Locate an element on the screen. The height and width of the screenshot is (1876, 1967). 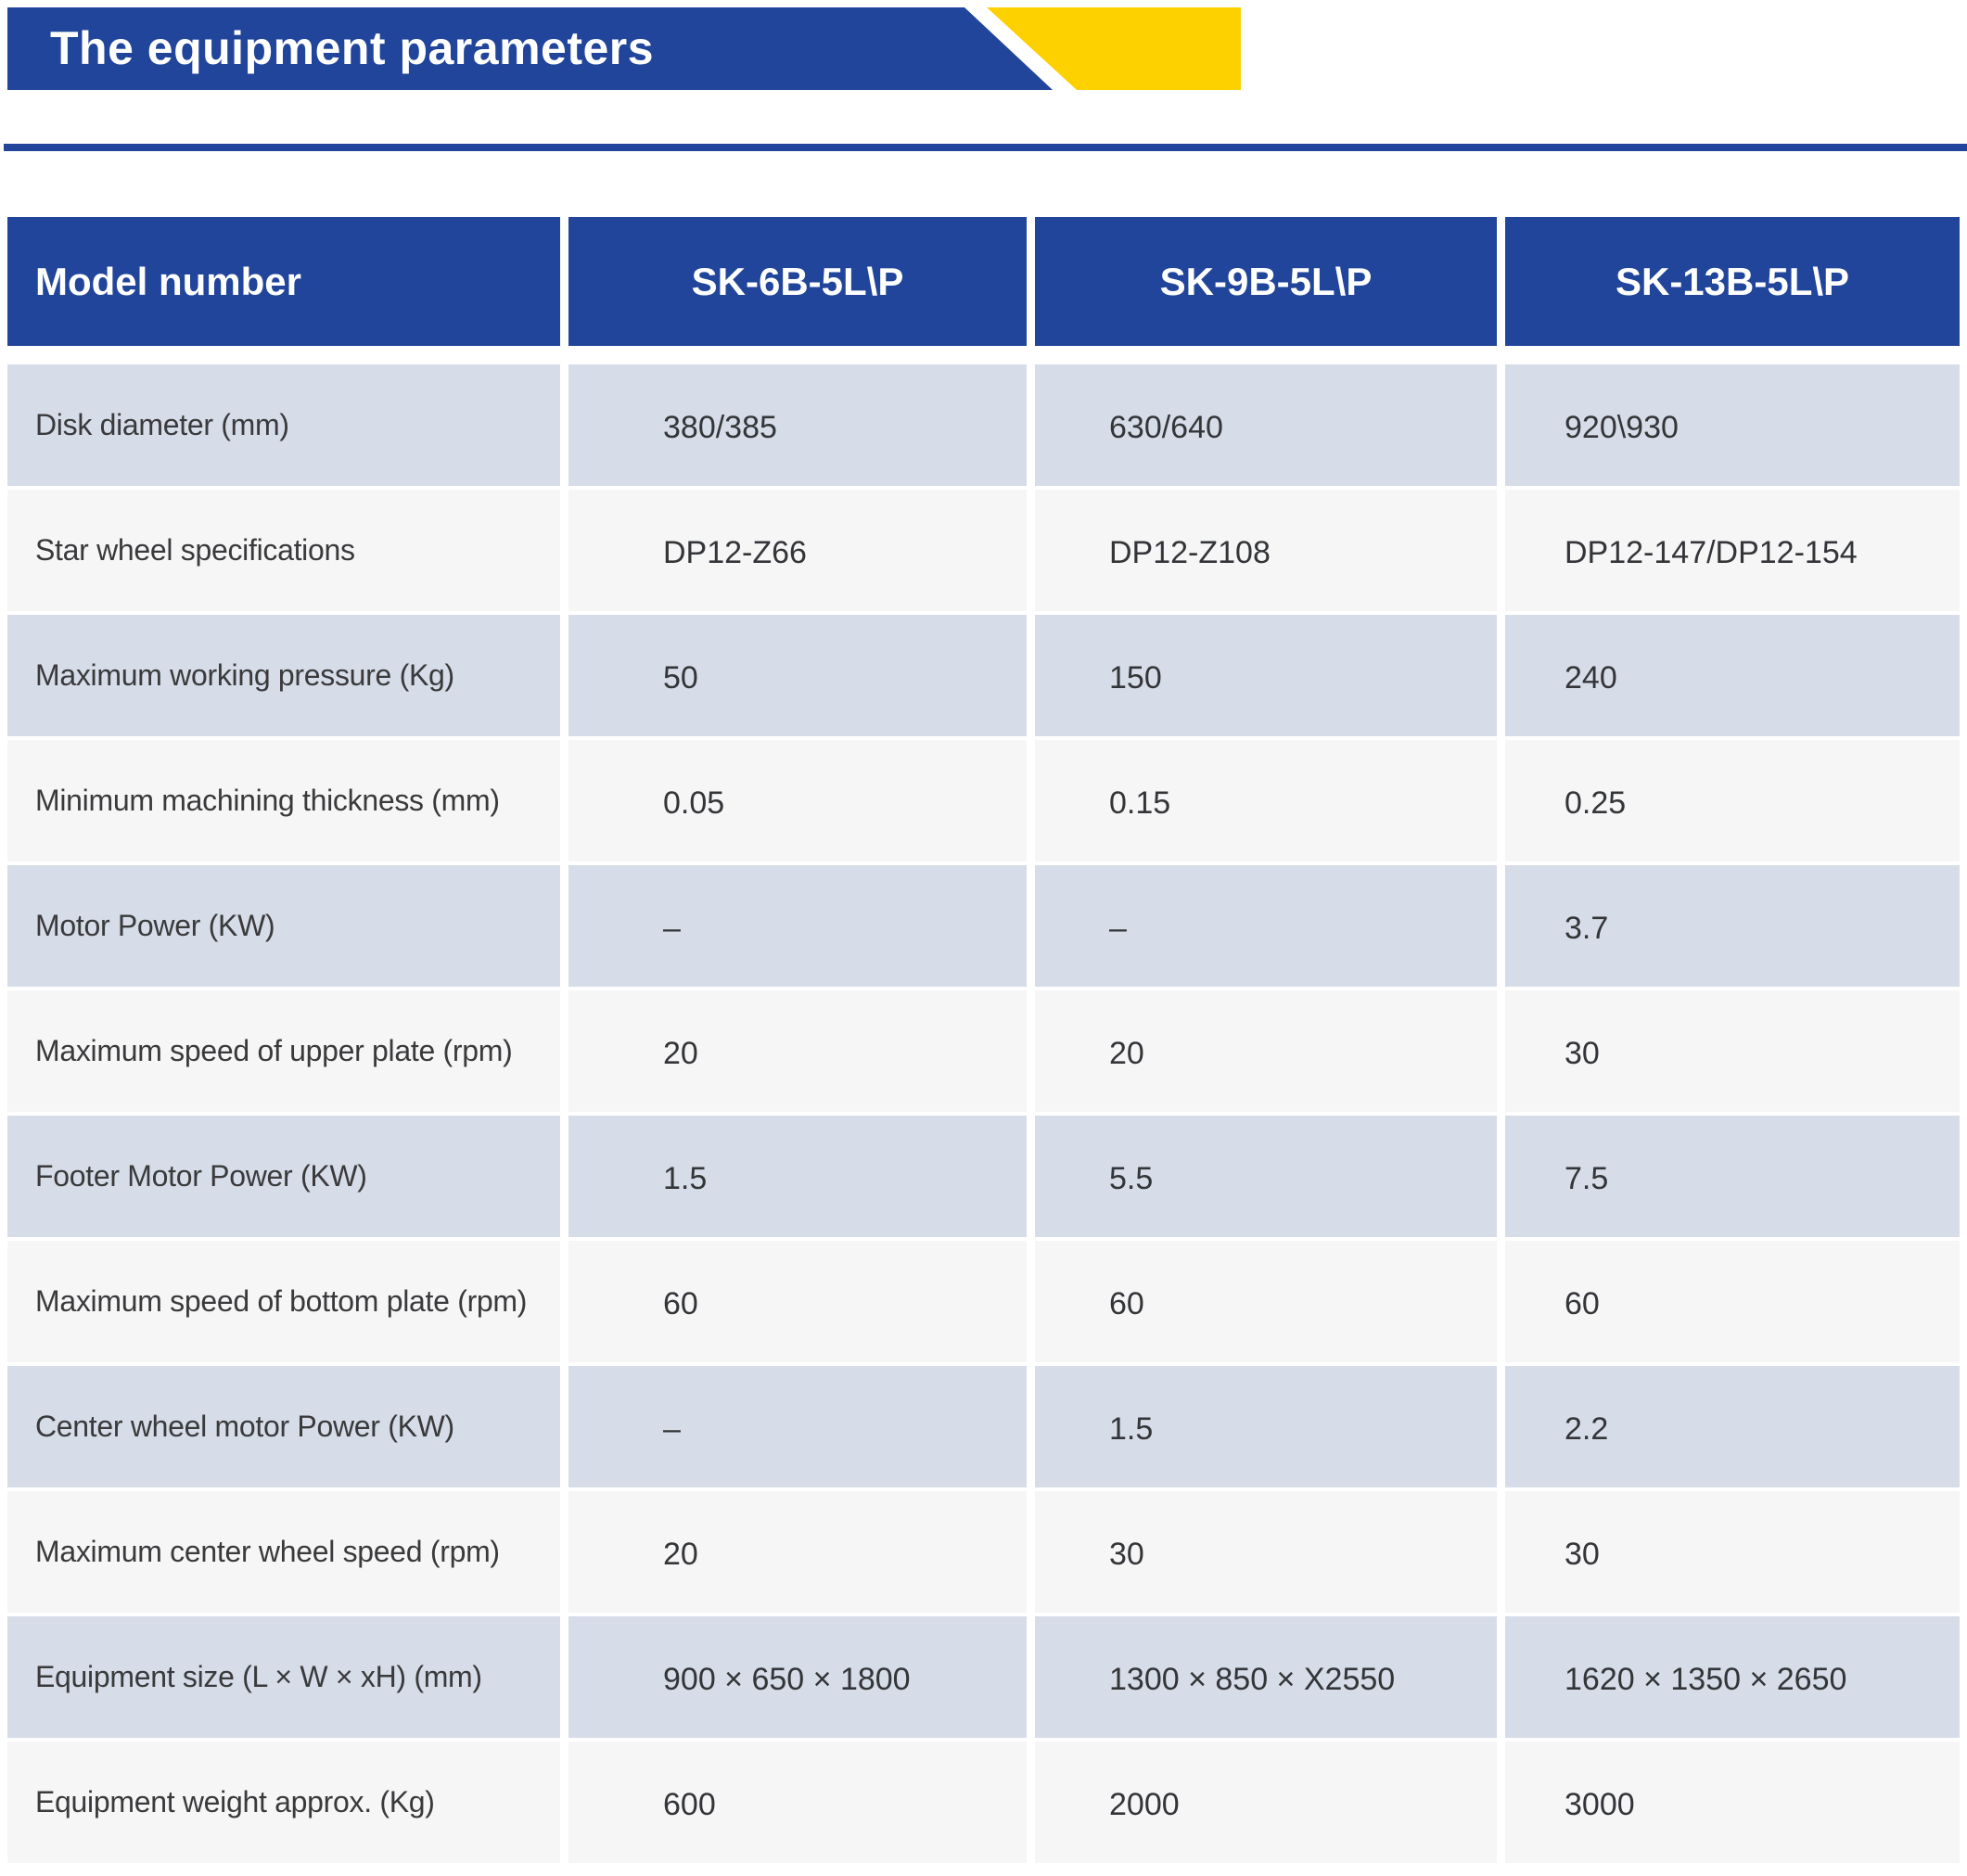
cell-value: 0.25 is located at coordinates (1728, 800).